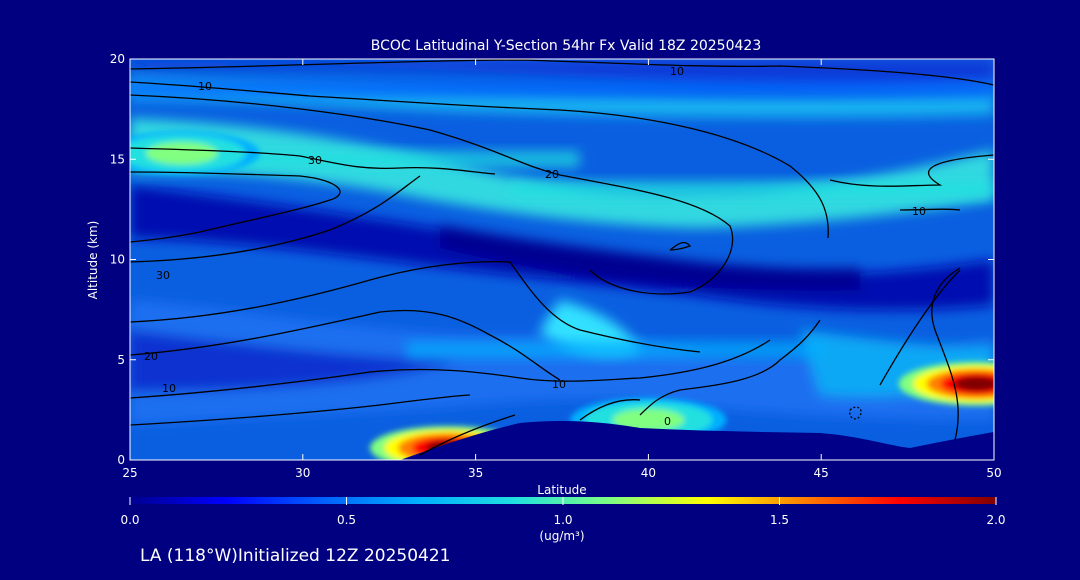 This screenshot has height=580, width=1080. Describe the element at coordinates (295, 556) in the screenshot. I see `footer-text: LA (118°W)Initialized 12Z 20250421` at that location.